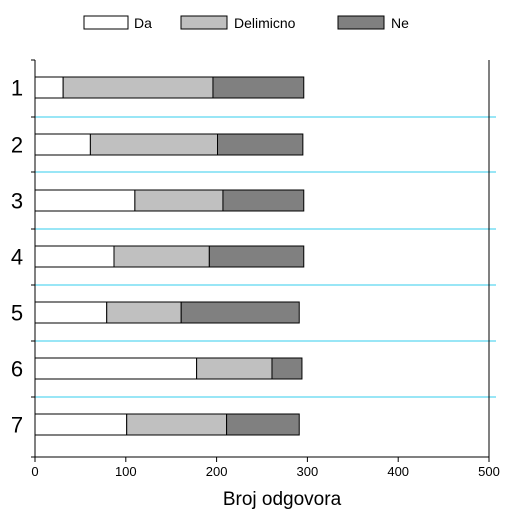 This screenshot has width=506, height=516. What do you see at coordinates (398, 471) in the screenshot?
I see `x-tick-label: 400` at bounding box center [398, 471].